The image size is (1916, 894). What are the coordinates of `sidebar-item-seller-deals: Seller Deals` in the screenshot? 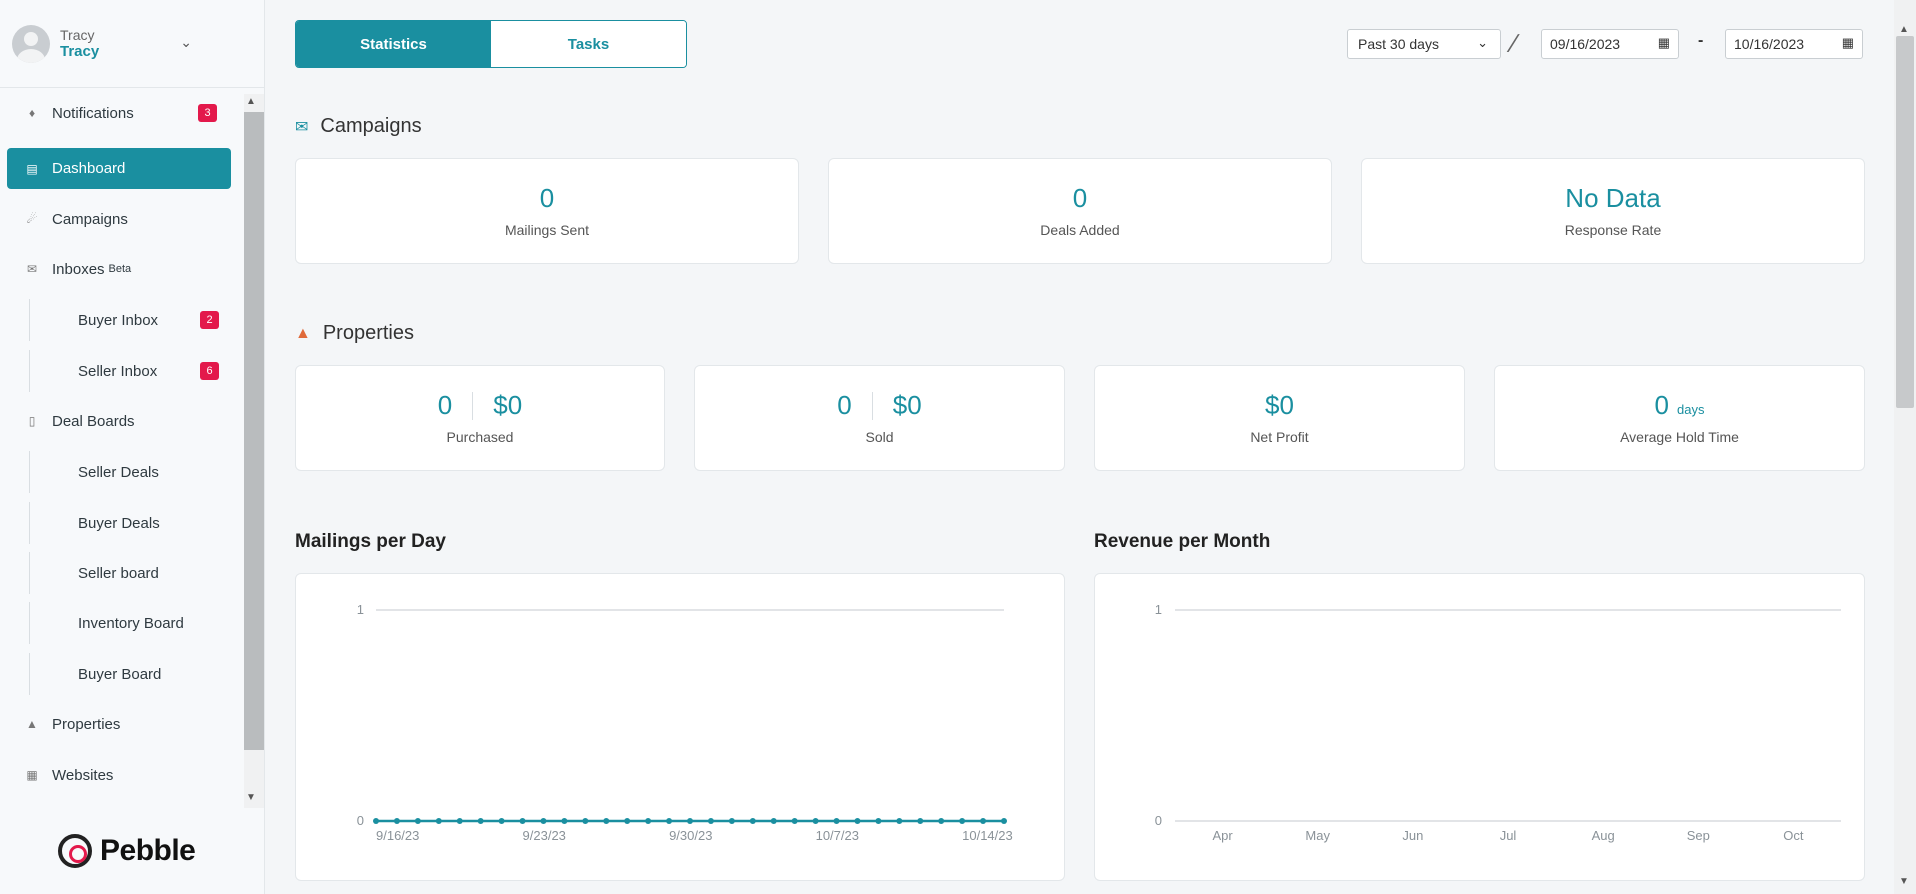 It's located at (130, 472).